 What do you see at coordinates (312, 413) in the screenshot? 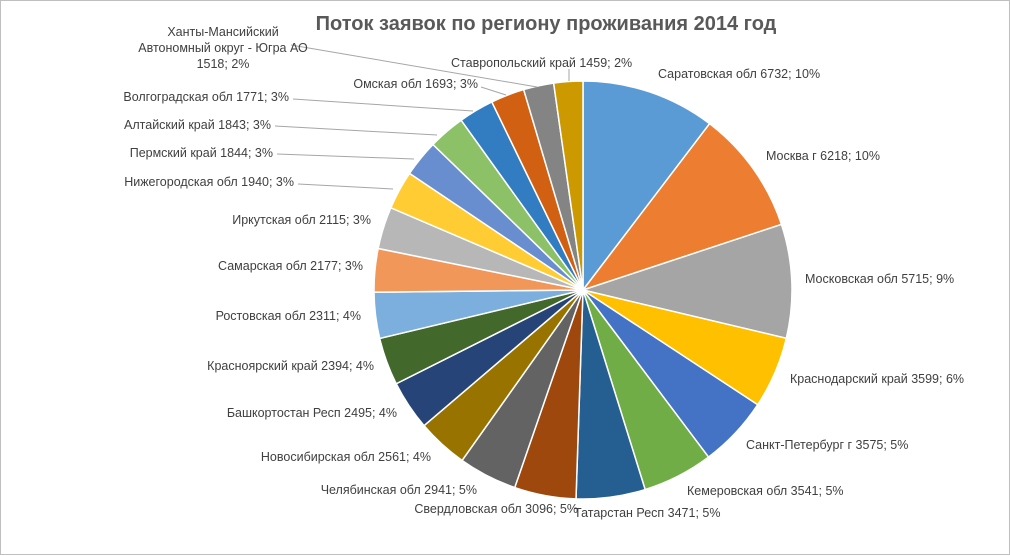
I see `slice-label: Башкортостан Респ 2495; 4%` at bounding box center [312, 413].